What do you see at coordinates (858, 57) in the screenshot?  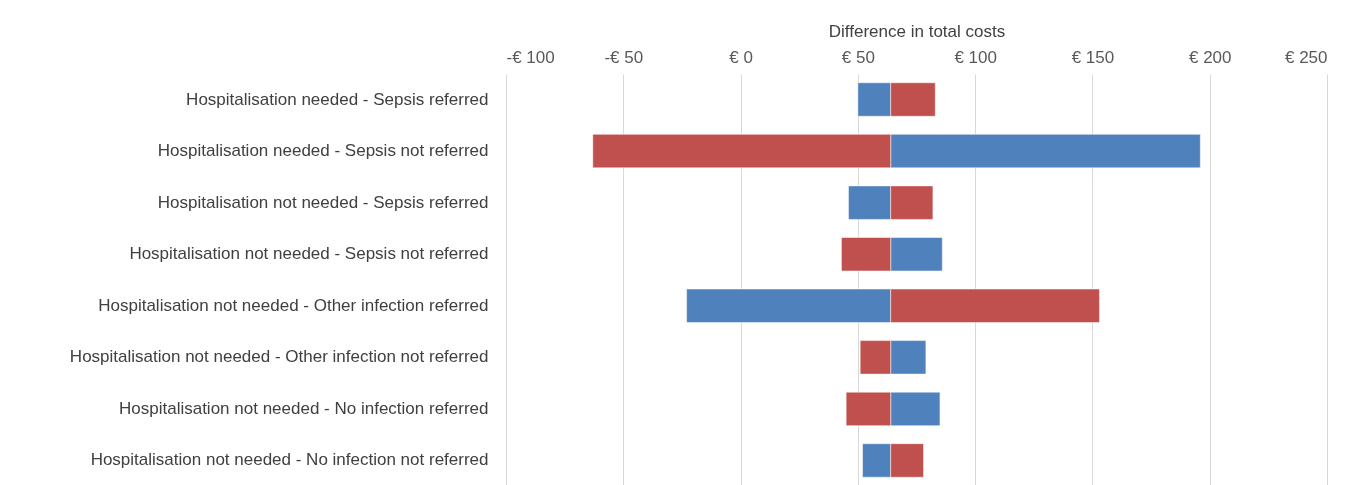 I see `x-tick-label: € 50` at bounding box center [858, 57].